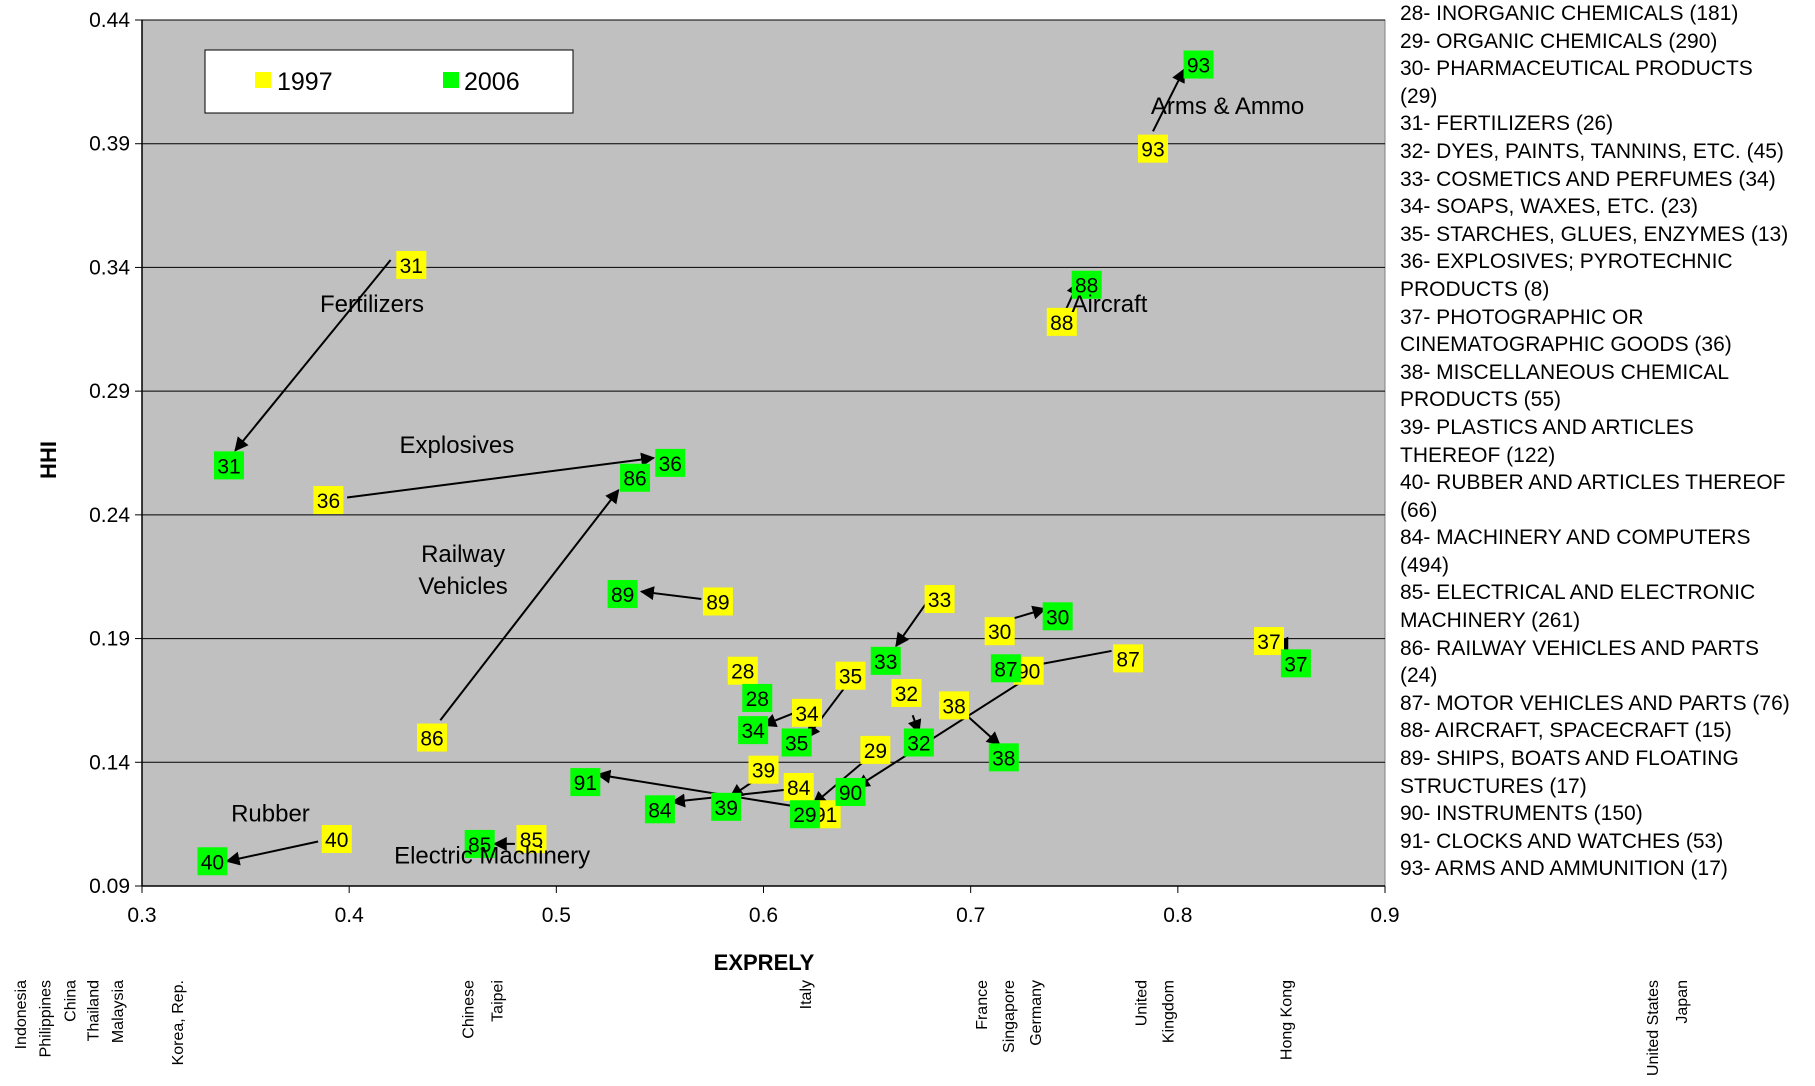 Image resolution: width=1815 pixels, height=1086 pixels. Describe the element at coordinates (1566, 262) in the screenshot. I see `legend-code-item: 36- EXPLOSIVES; PYROTECHNIC` at that location.